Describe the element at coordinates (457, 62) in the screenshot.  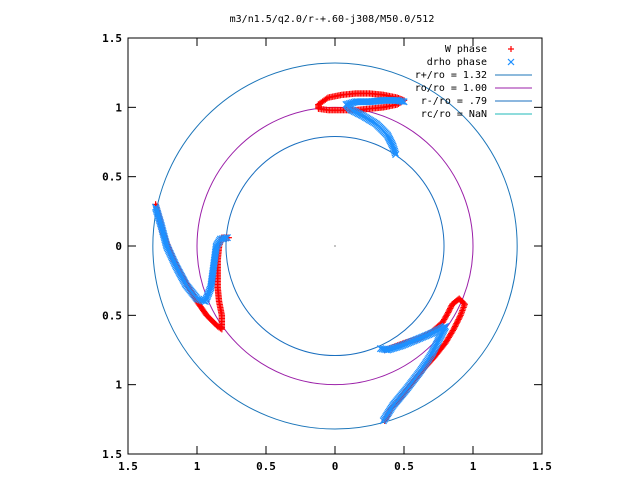
I see `legend-label: drho phase` at that location.